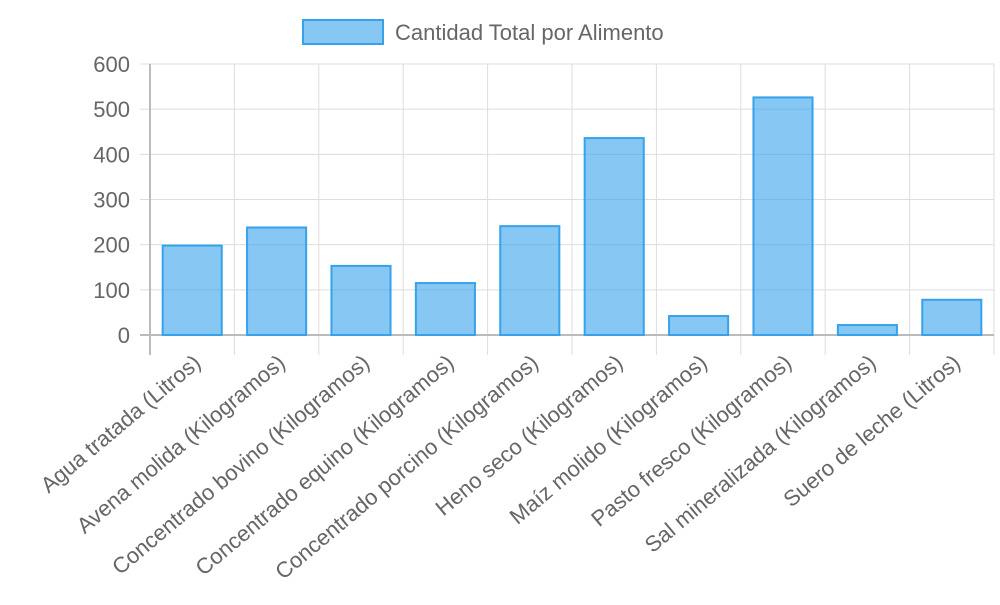  I want to click on y-tick-label: 500, so click(111, 109).